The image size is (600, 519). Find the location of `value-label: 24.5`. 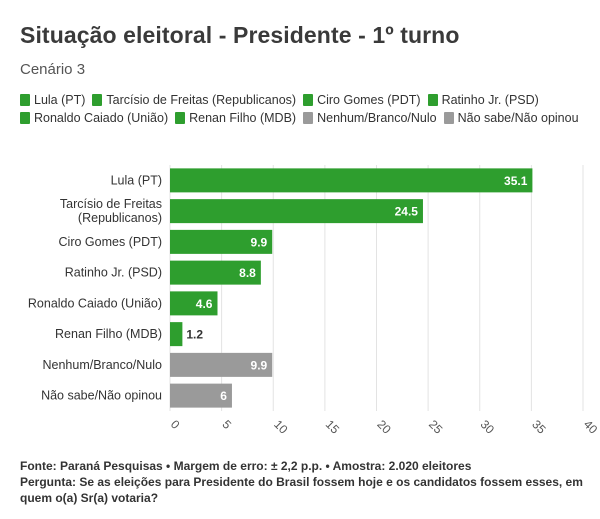

value-label: 24.5 is located at coordinates (407, 212).